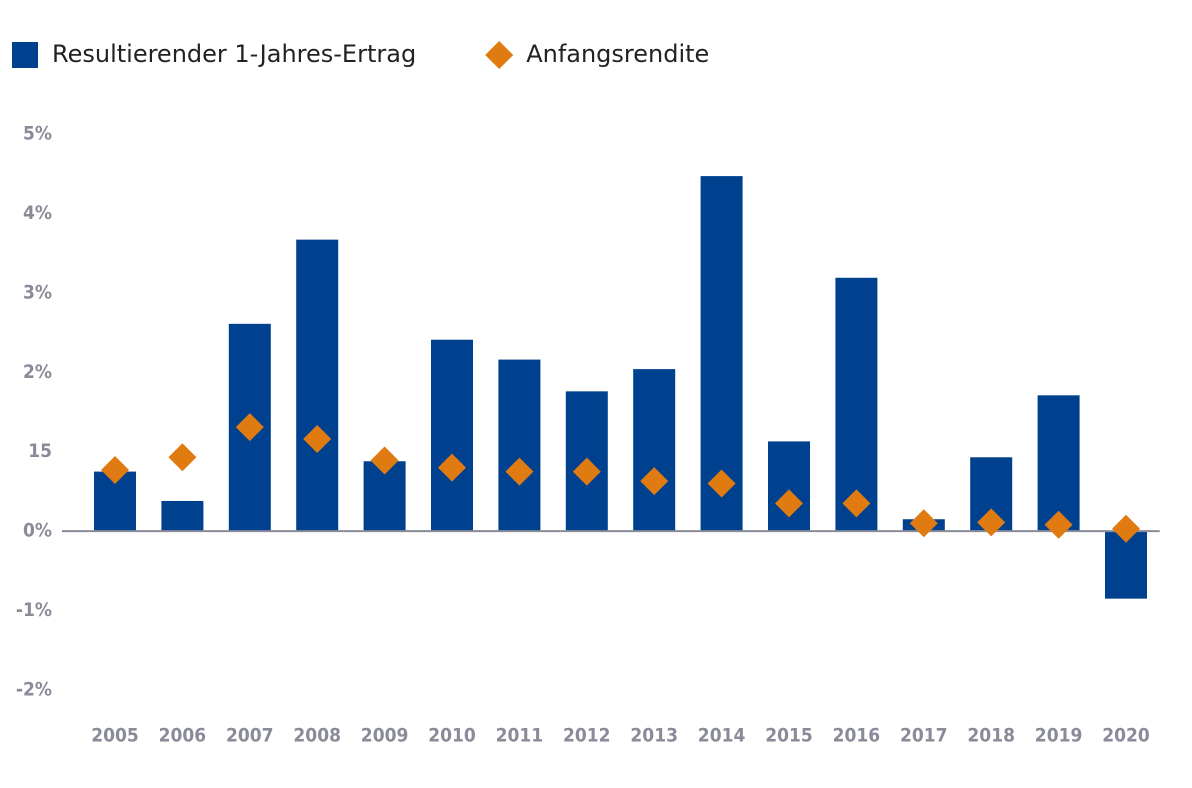 The height and width of the screenshot is (788, 1192). What do you see at coordinates (722, 736) in the screenshot?
I see `x-tick-label: 2014` at bounding box center [722, 736].